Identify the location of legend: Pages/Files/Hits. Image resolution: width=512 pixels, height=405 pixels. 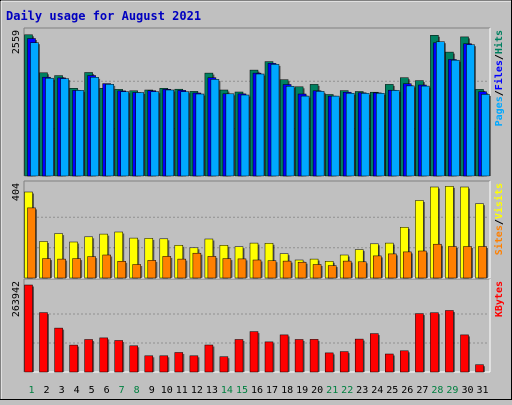
(499, 78).